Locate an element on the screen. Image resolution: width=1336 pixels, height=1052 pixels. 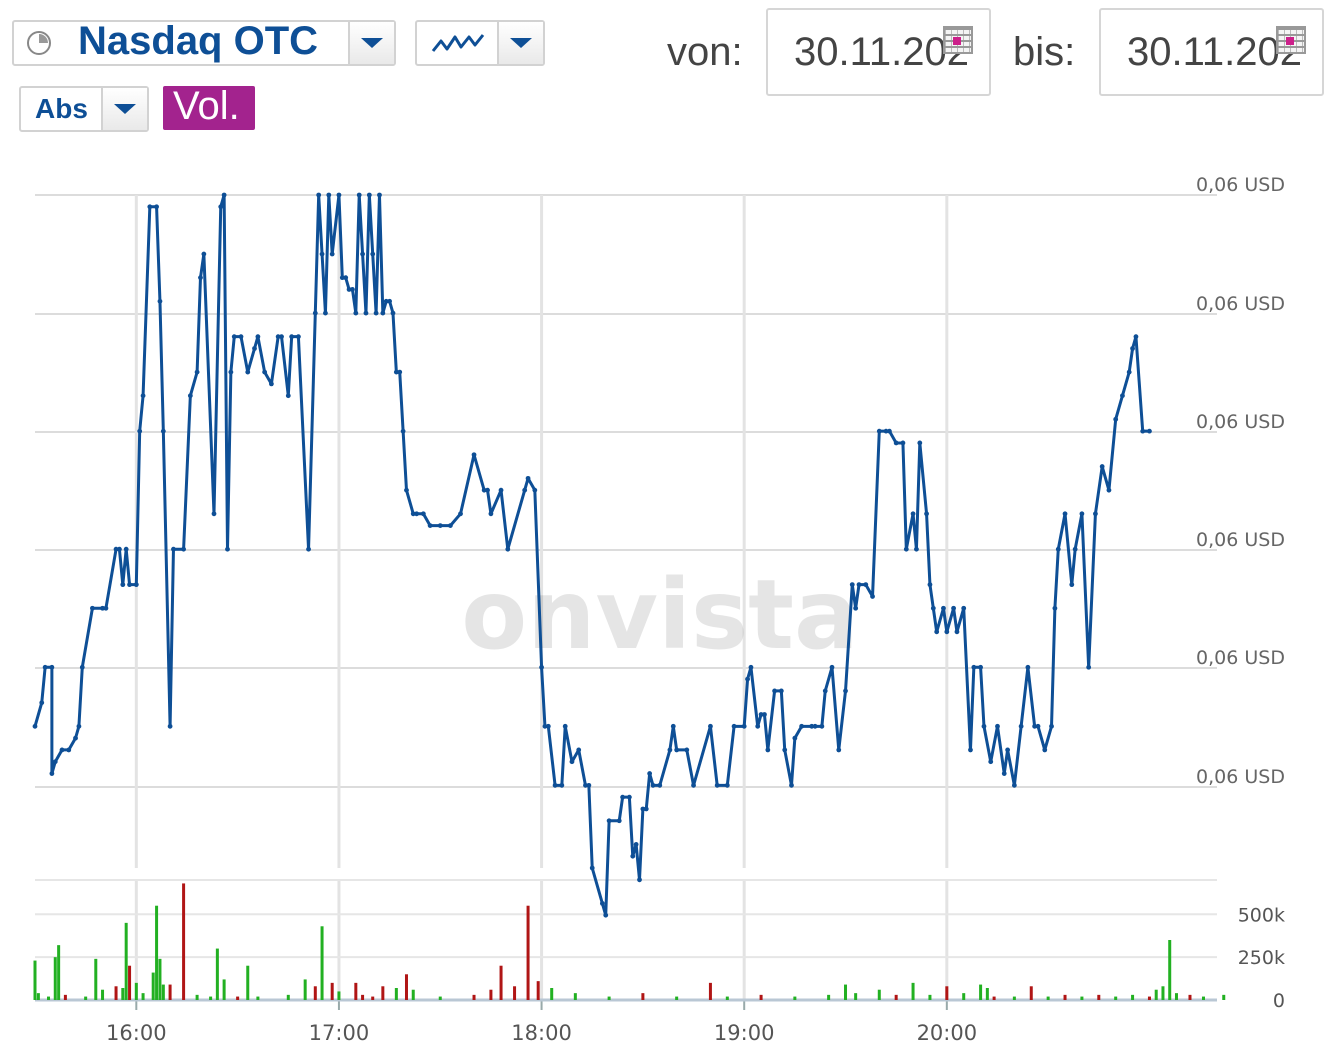
mode-dropdown: Abs is located at coordinates (84, 109).